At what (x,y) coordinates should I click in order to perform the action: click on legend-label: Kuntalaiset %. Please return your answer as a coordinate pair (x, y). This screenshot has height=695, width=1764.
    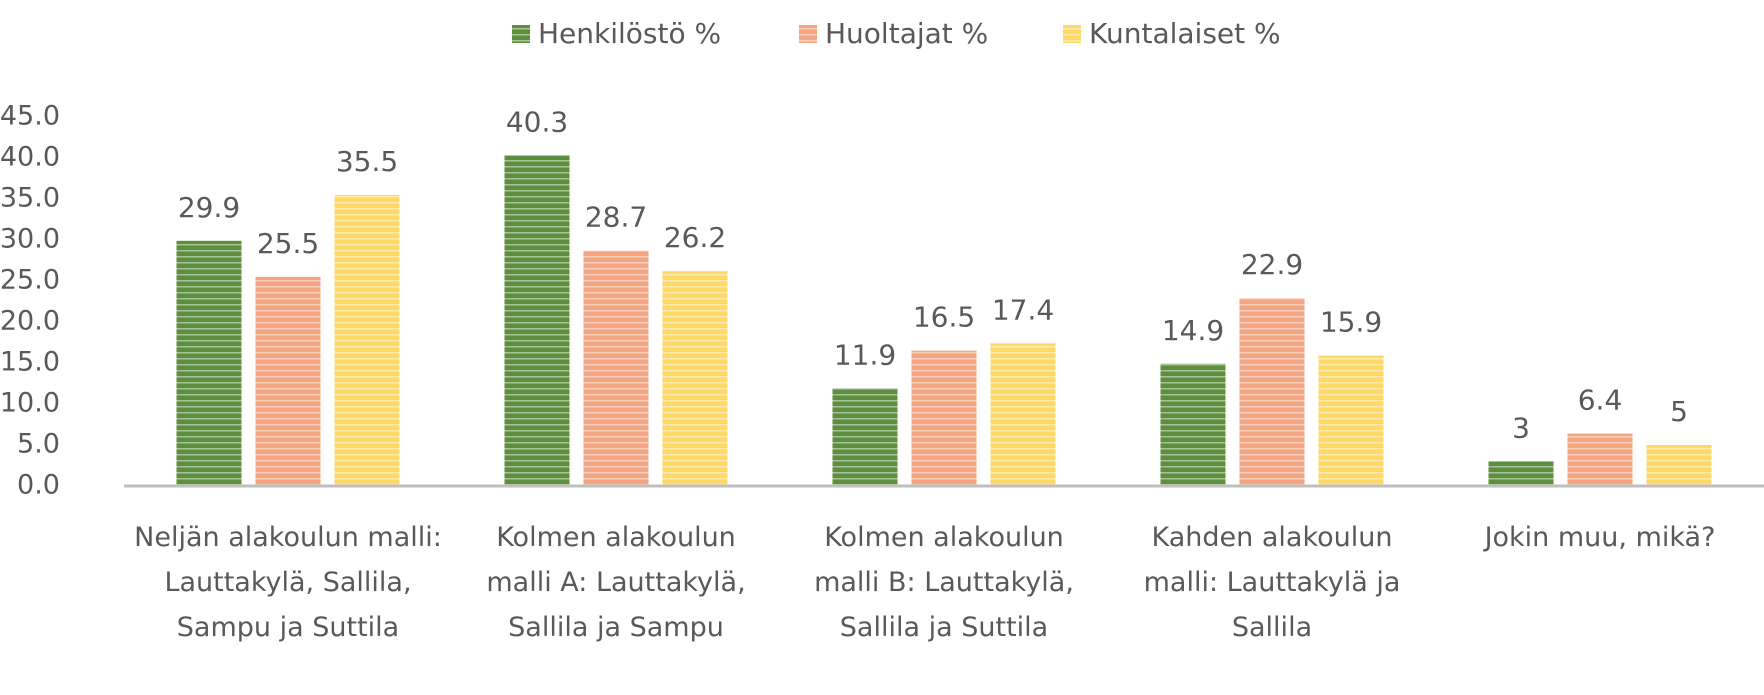
    Looking at the image, I should click on (1185, 33).